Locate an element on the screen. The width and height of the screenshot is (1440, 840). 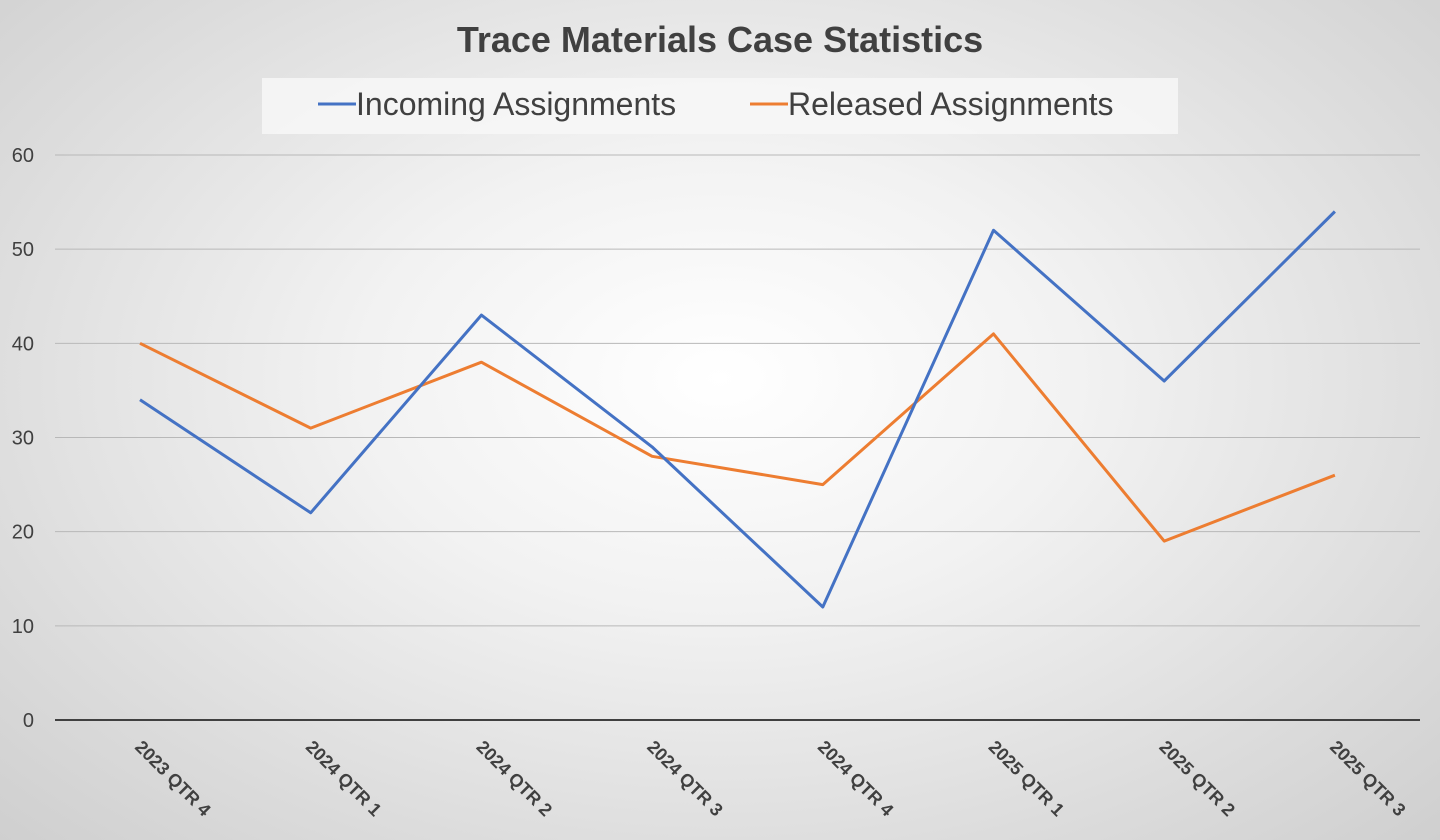
x-tick-label: 2025 QTR 2 is located at coordinates (1196, 778).